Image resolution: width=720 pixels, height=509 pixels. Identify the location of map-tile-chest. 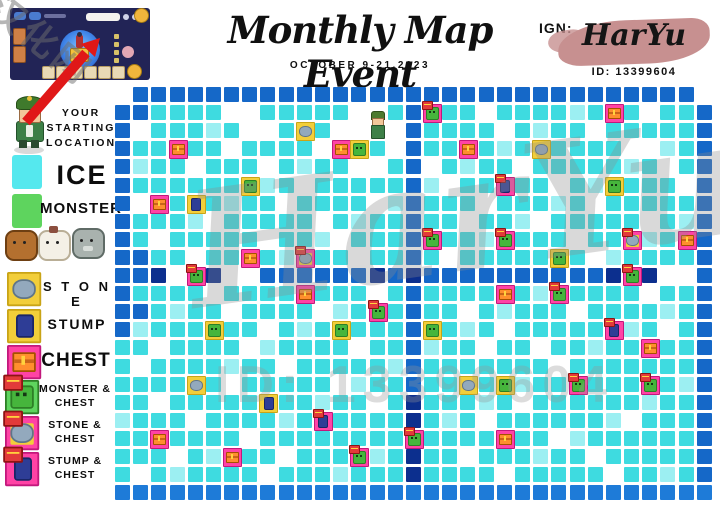
(505, 295).